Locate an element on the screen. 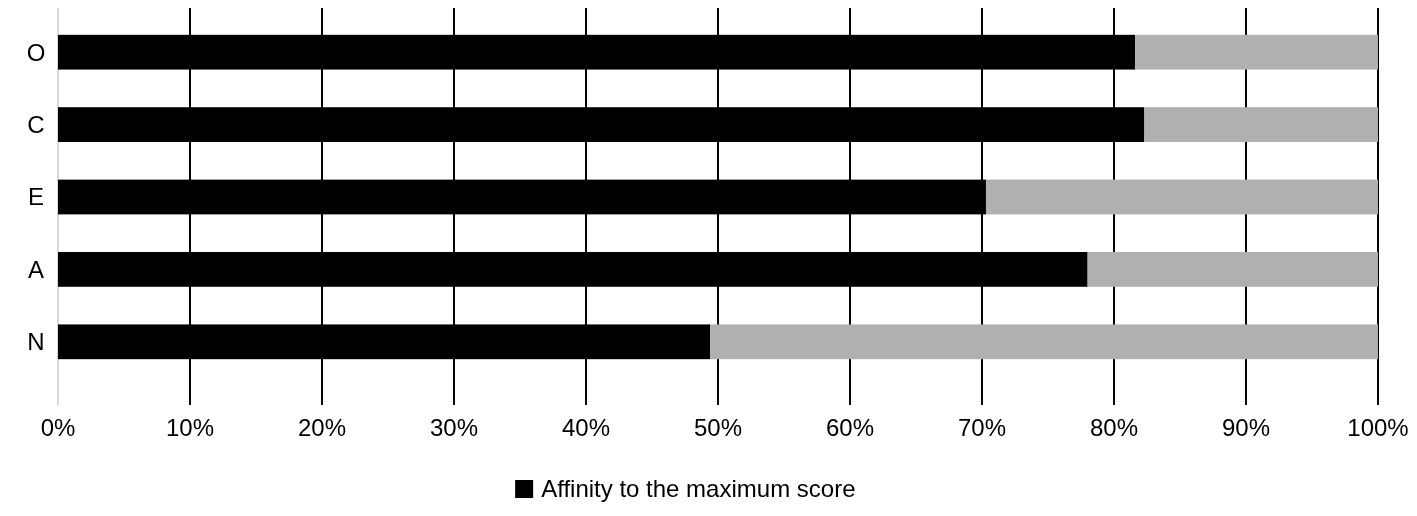 The height and width of the screenshot is (516, 1417). x-tick-label: 10% is located at coordinates (190, 427).